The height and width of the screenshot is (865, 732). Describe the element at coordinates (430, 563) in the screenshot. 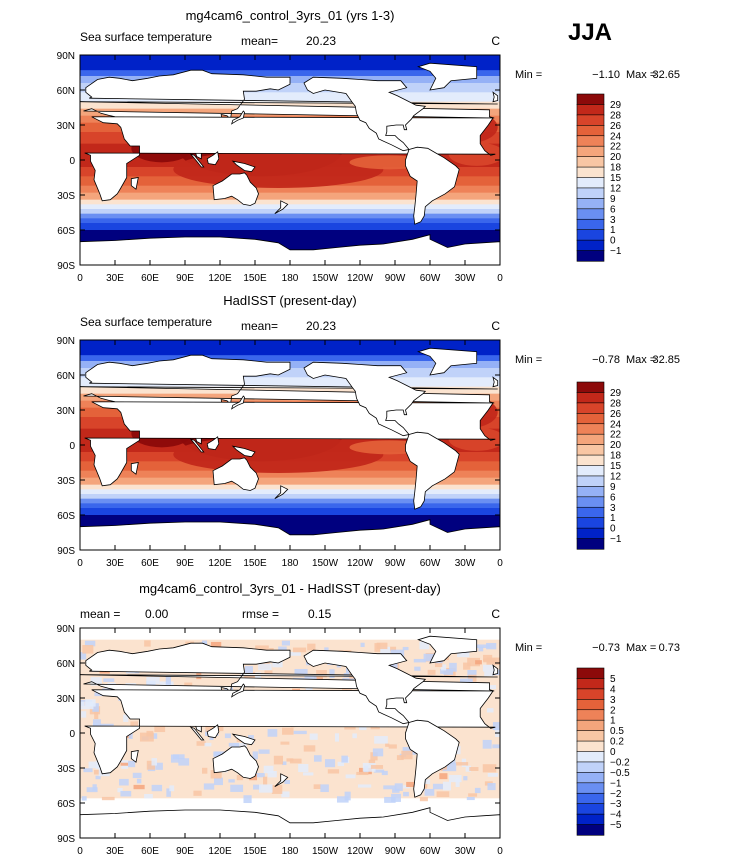

I see `lon-tick-label: 60W` at that location.